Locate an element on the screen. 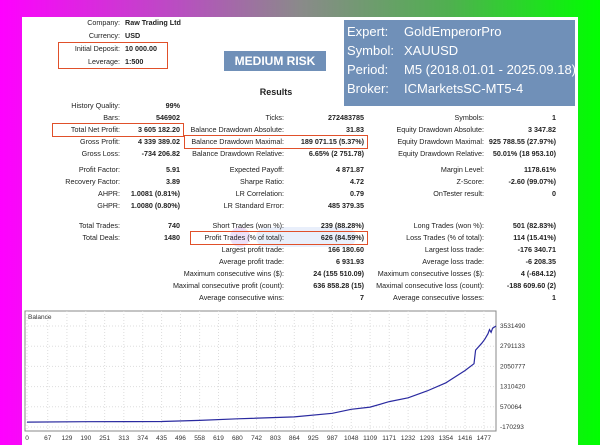  stat-label: Maximal consecutive profit (count): is located at coordinates (228, 285).